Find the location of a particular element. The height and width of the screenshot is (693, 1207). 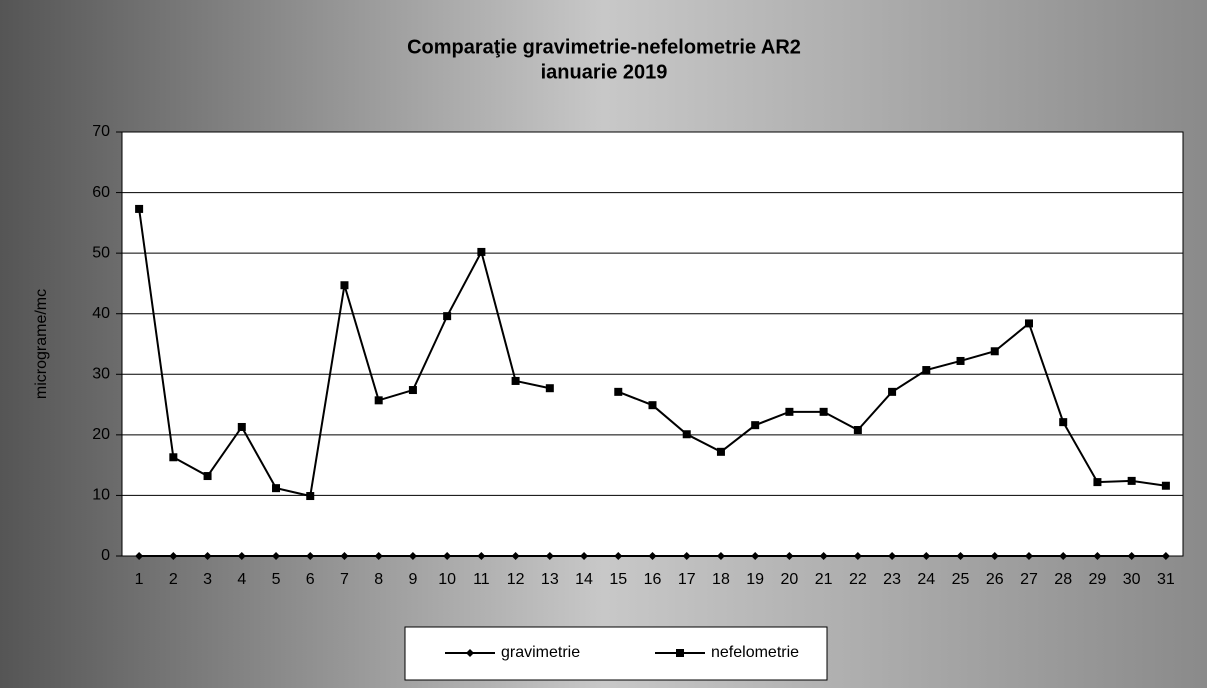

chart-title: Comparaţie gravimetrie-nefelometrie AR2 is located at coordinates (604, 47).